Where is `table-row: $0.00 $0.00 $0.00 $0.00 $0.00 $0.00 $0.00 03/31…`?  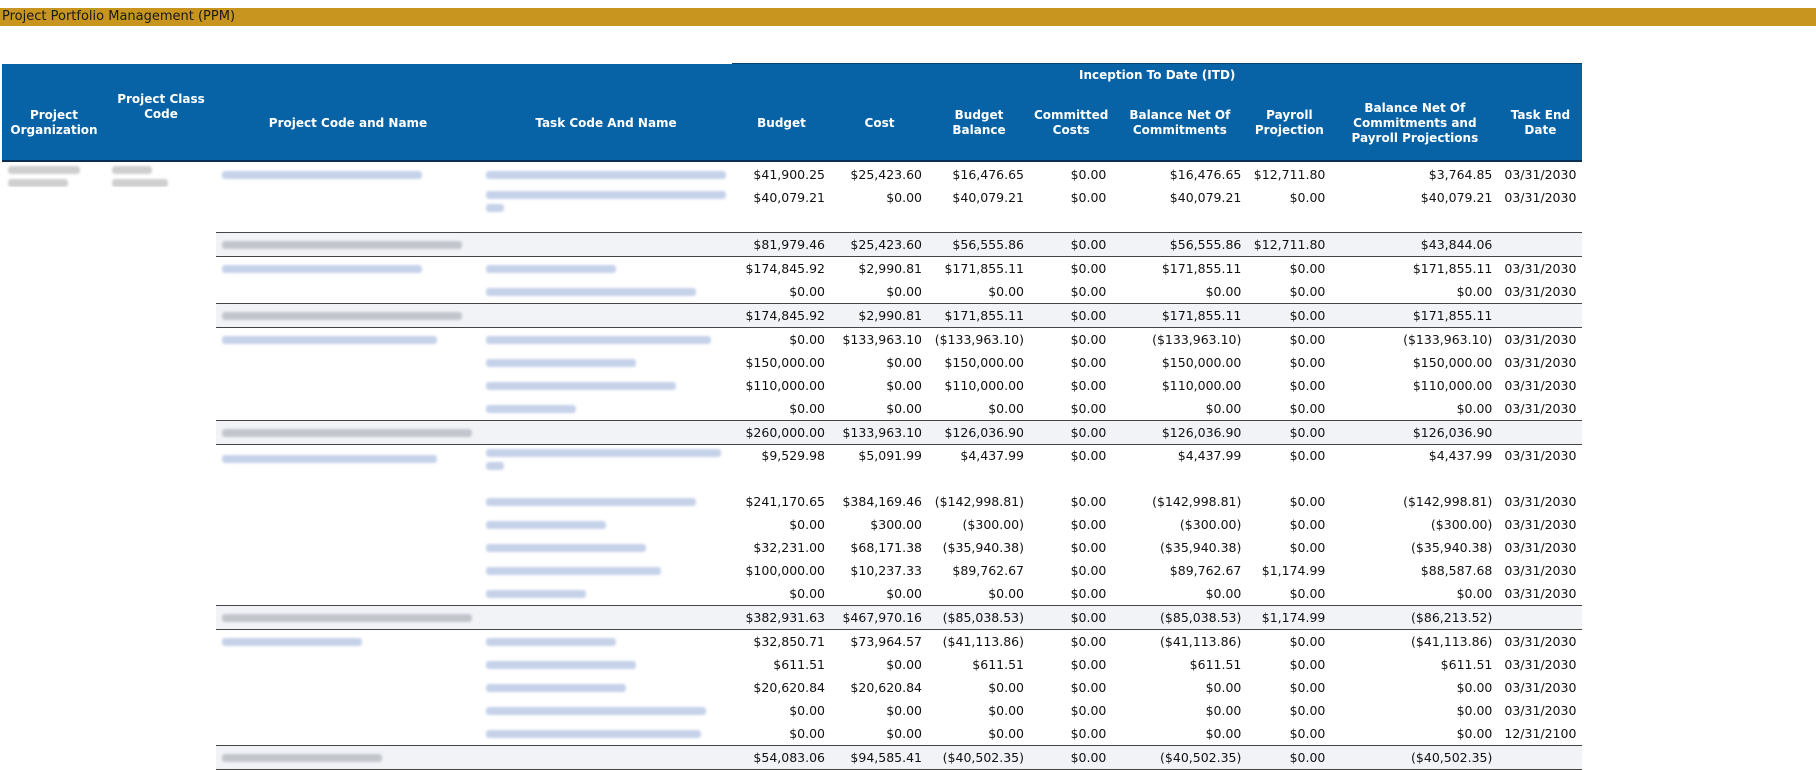 table-row: $0.00 $0.00 $0.00 $0.00 $0.00 $0.00 $0.00 03/31… is located at coordinates (792, 409).